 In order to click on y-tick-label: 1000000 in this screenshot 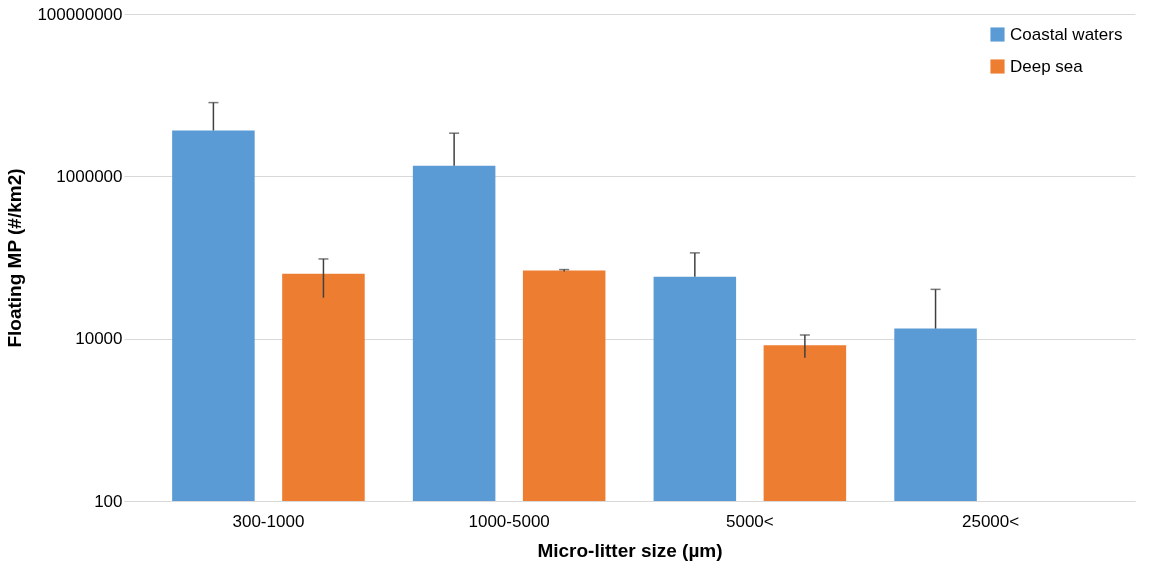, I will do `click(89, 176)`.